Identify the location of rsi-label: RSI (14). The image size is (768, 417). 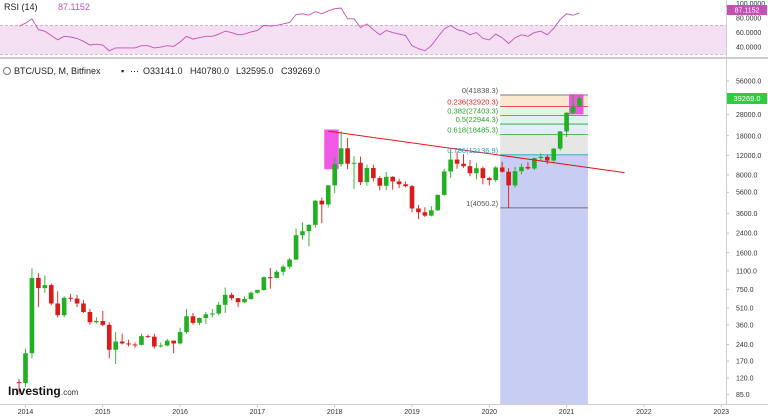
(21, 7).